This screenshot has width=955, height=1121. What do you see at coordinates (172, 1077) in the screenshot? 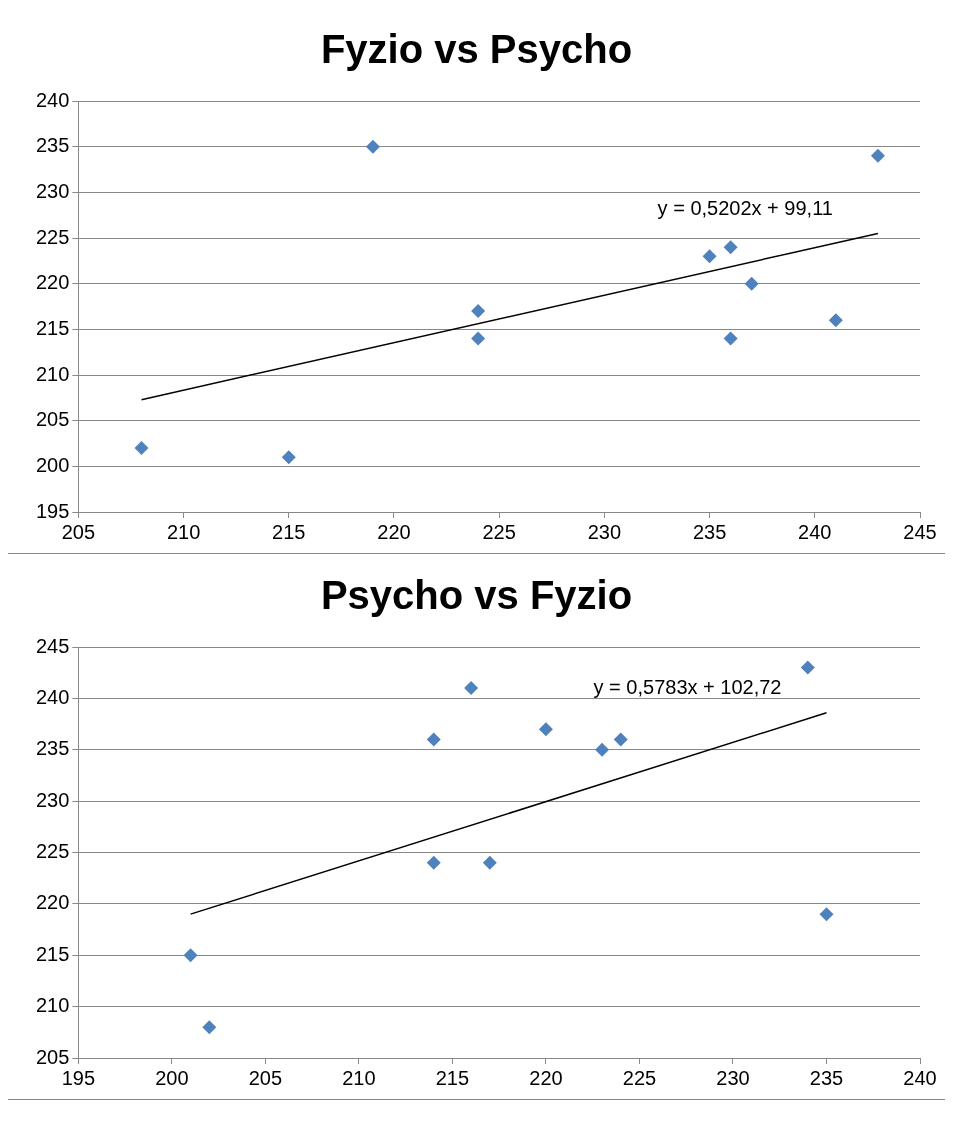
I see `x-tick-label: 200` at bounding box center [172, 1077].